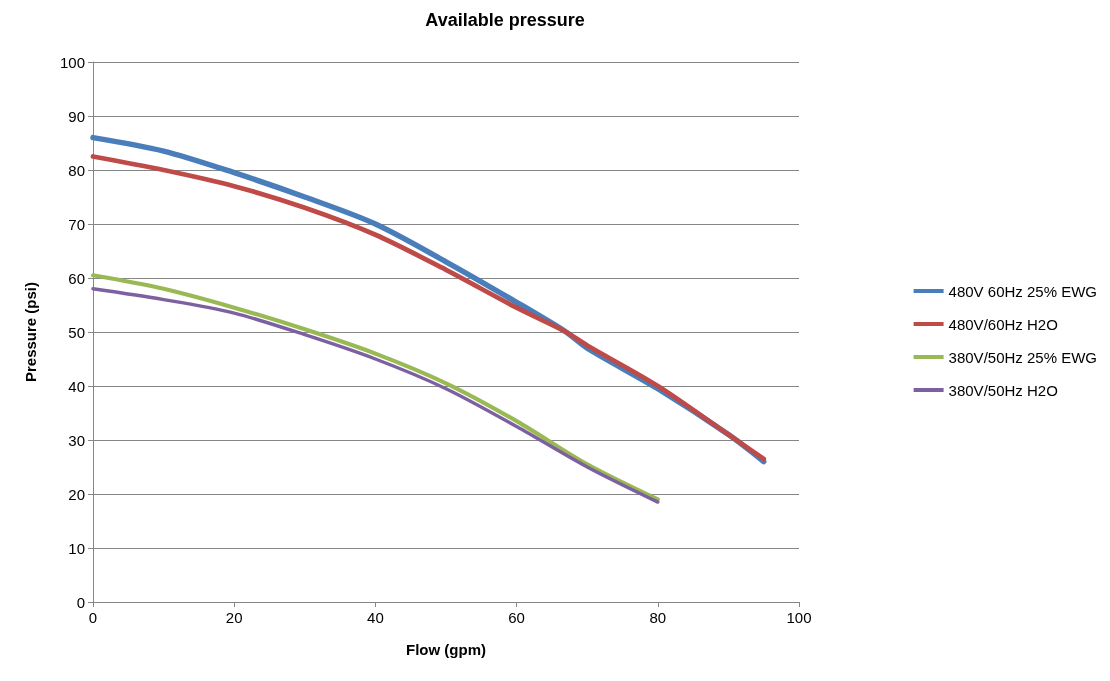 This screenshot has height=681, width=1110. What do you see at coordinates (72, 62) in the screenshot?
I see `y-tick-label: 100` at bounding box center [72, 62].